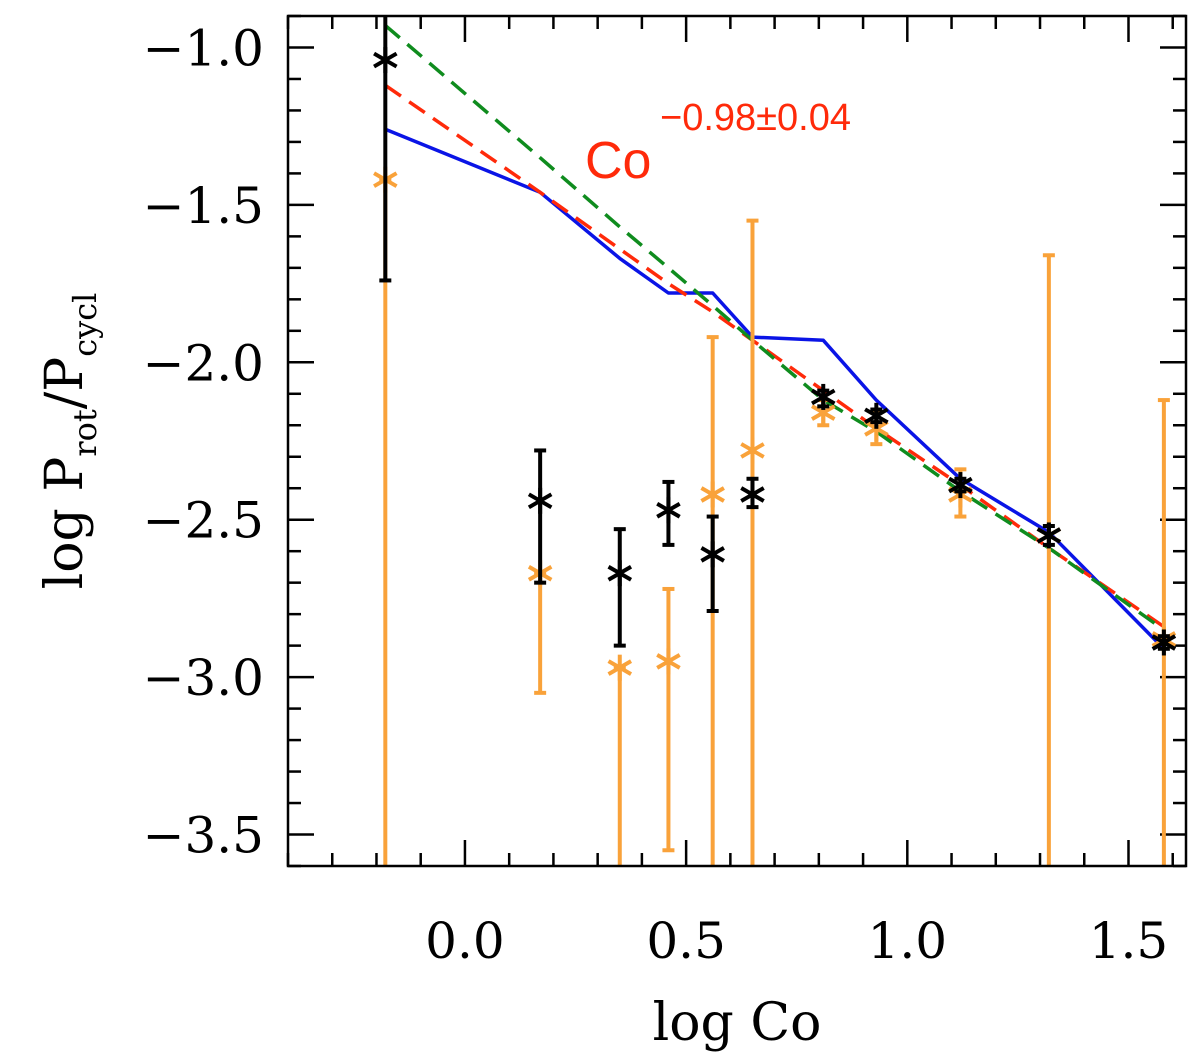 Image resolution: width=1200 pixels, height=1064 pixels. I want to click on x-tick-label: 1.5, so click(1129, 941).